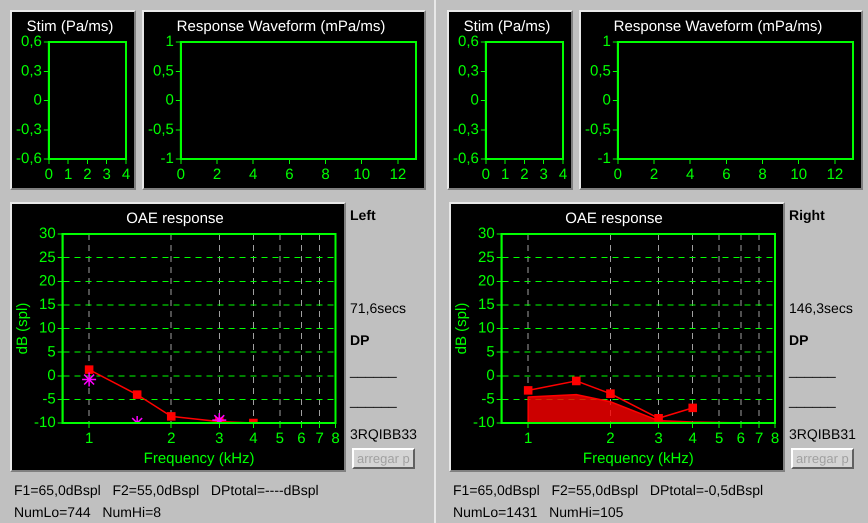 The image size is (868, 523). I want to click on text: 3RQIBB31, so click(822, 434).